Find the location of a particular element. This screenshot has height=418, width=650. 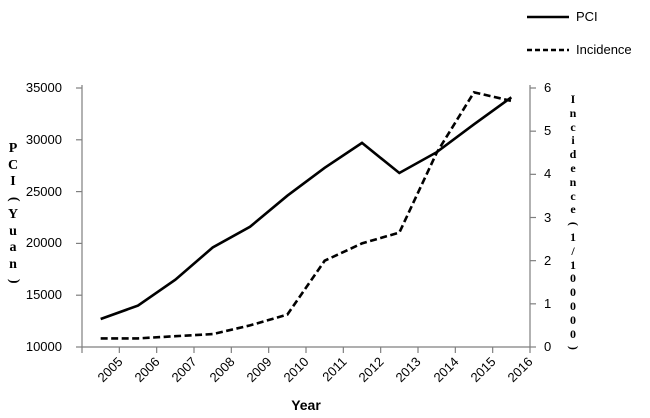

axis-title-char: ( is located at coordinates (573, 224).